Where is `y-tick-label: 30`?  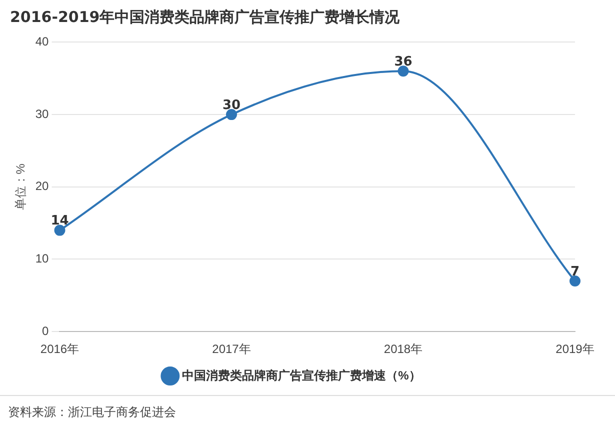 y-tick-label: 30 is located at coordinates (42, 113).